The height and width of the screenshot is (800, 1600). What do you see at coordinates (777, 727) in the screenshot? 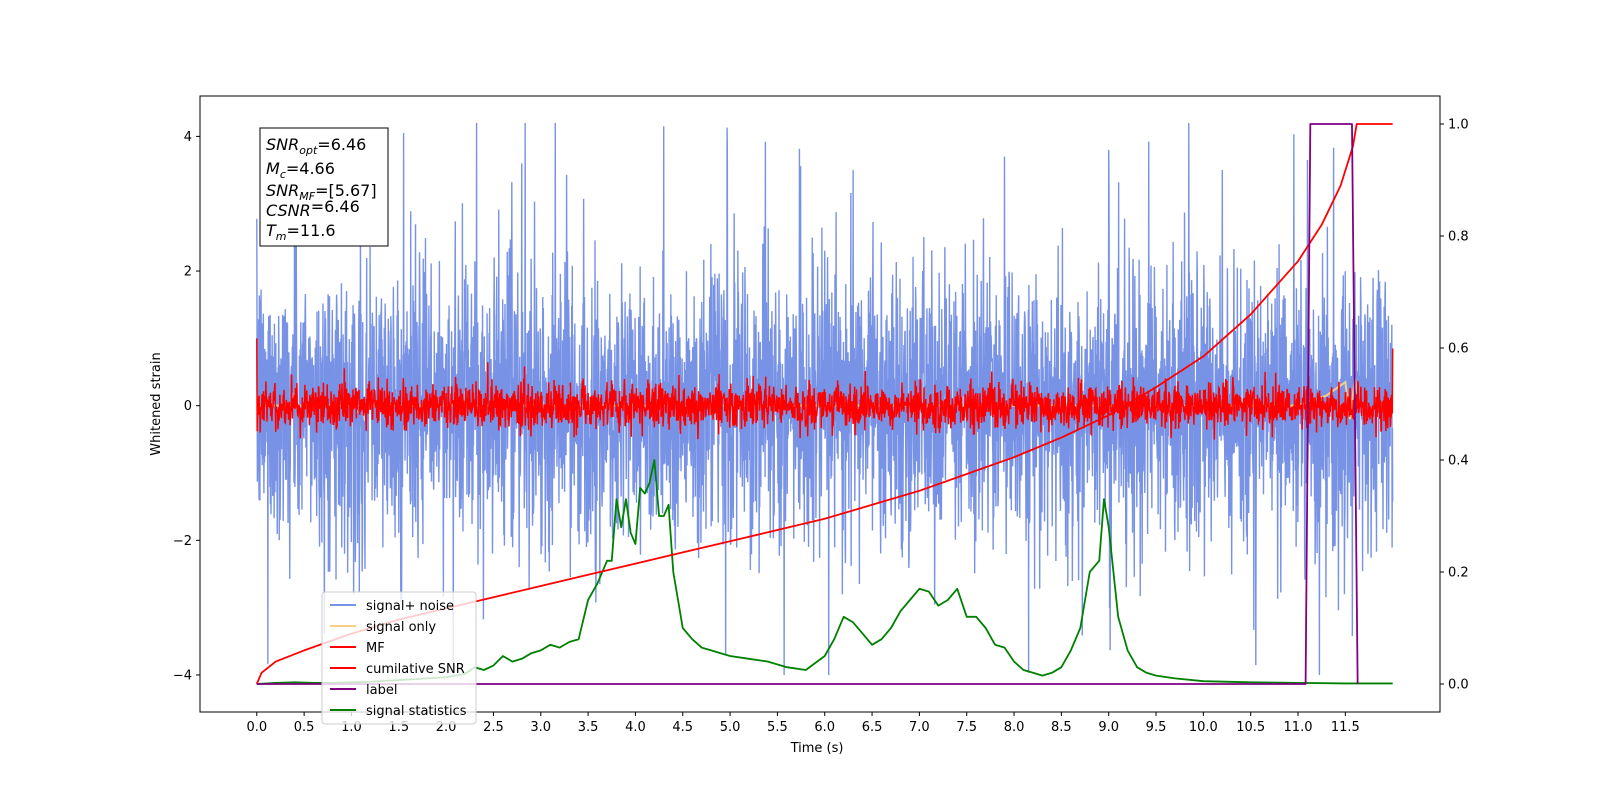
I see `x-tick-label: 5.5` at bounding box center [777, 727].